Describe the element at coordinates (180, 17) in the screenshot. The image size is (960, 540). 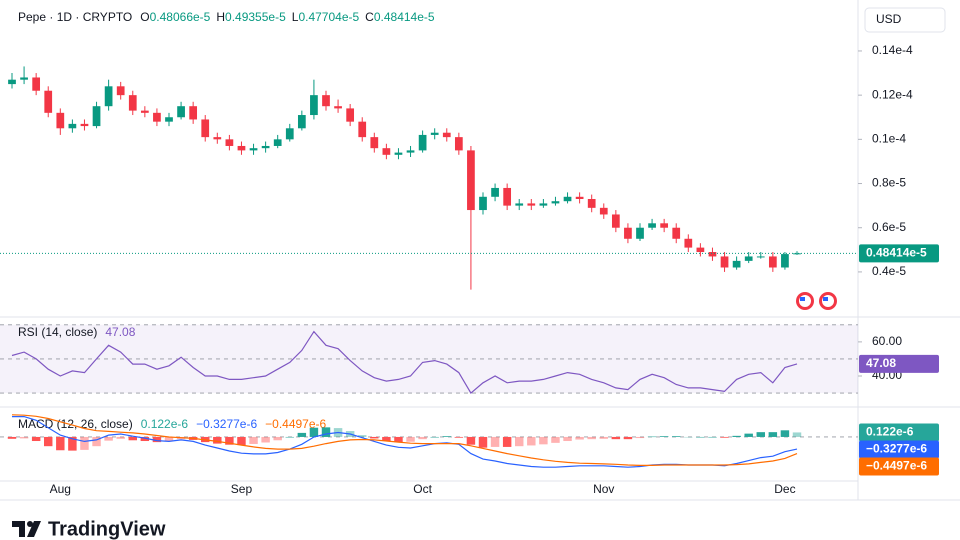
I see `legend-value: 0.48066e-5` at that location.